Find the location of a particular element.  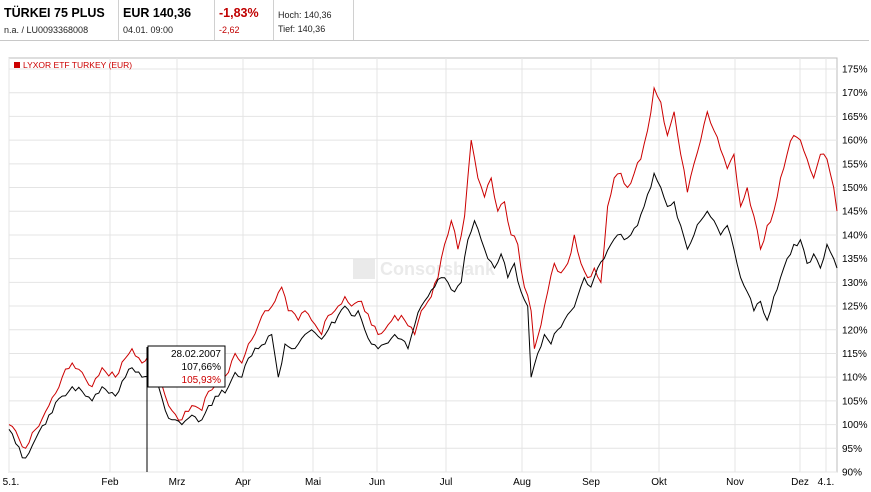

legend: LYXOR ETF TURKEY (EUR) is located at coordinates (73, 65).